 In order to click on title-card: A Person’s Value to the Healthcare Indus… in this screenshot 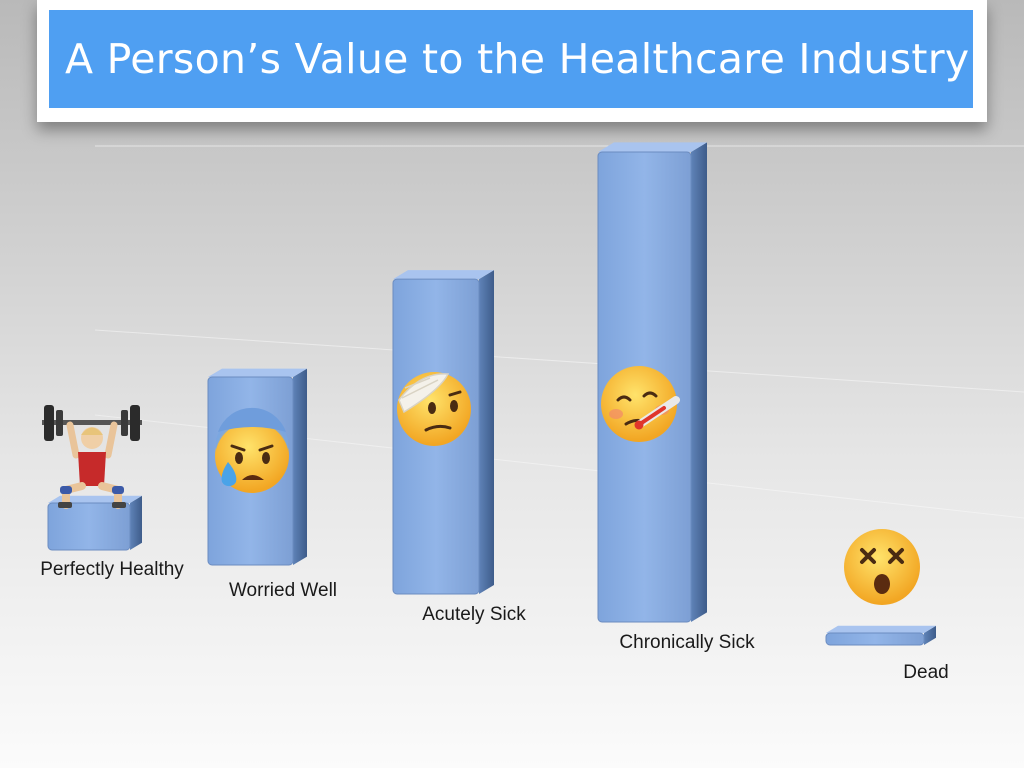, I will do `click(512, 61)`.